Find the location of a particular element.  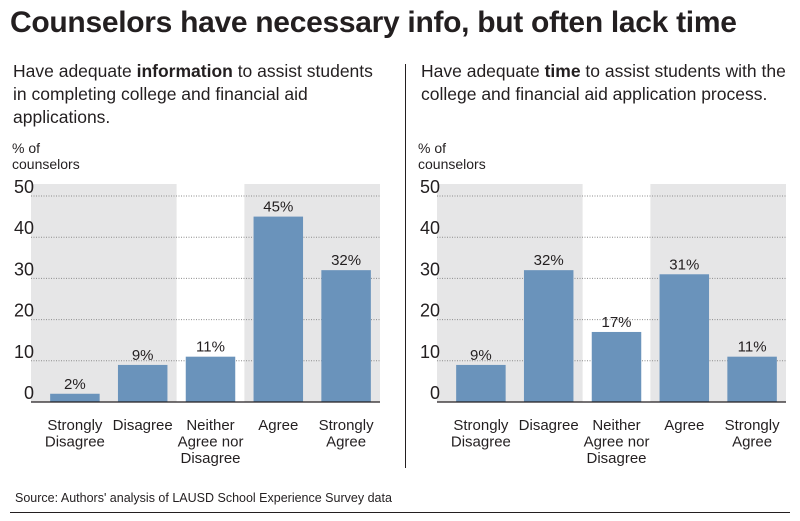

left-value-label: 9% is located at coordinates (143, 355).